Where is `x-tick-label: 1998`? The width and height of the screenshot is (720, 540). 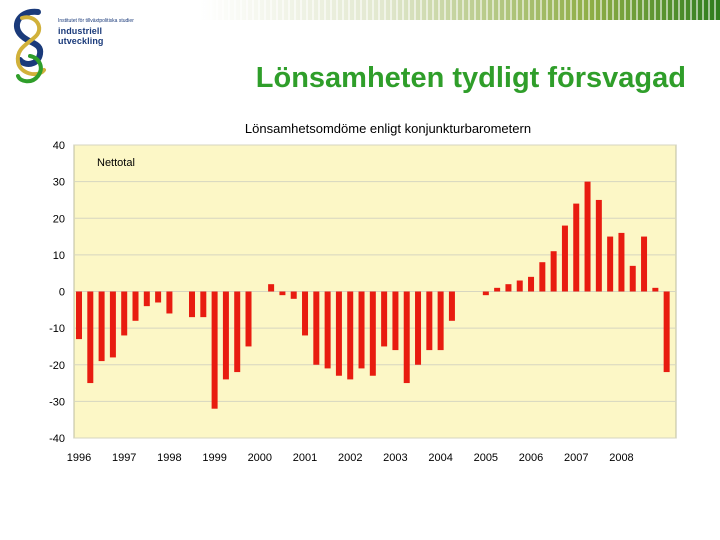
x-tick-label: 1998 is located at coordinates (169, 458).